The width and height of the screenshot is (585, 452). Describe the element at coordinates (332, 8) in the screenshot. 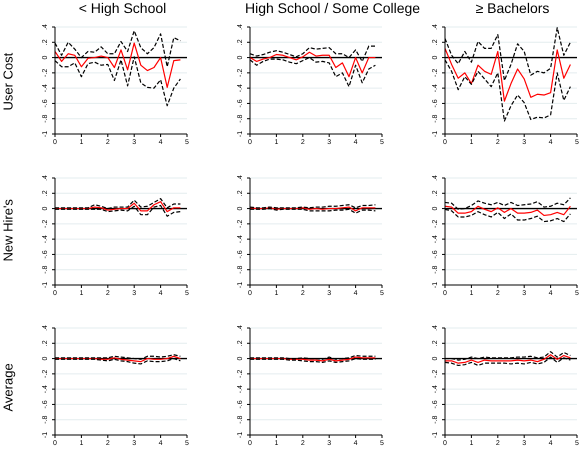

I see `chart-title: High School / Some College` at that location.